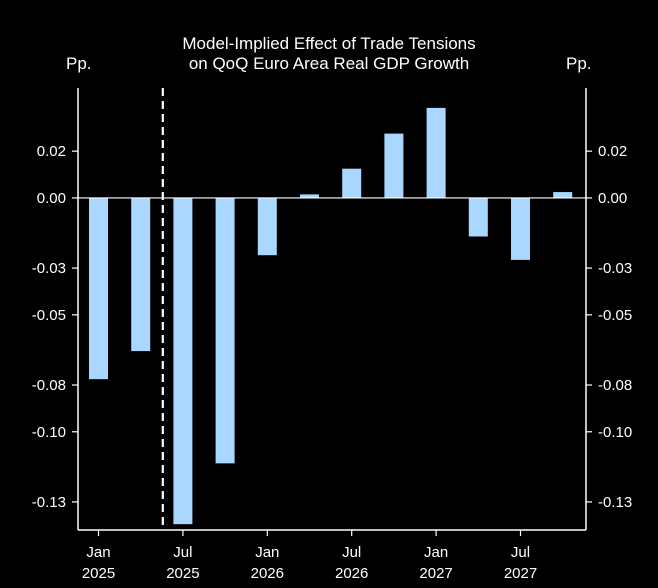  Describe the element at coordinates (49, 502) in the screenshot. I see `left-y-tick-label: -0.13` at that location.